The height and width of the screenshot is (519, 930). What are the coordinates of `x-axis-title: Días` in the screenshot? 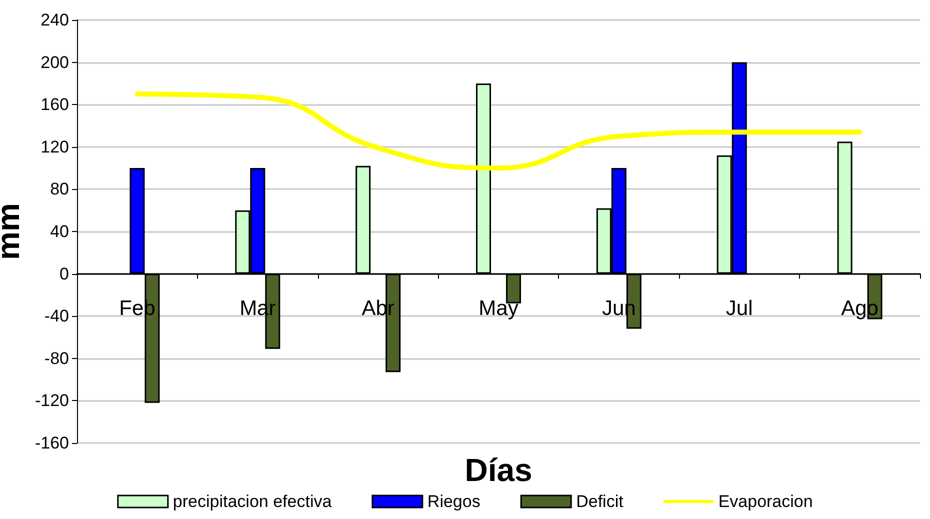 It's located at (498, 470).